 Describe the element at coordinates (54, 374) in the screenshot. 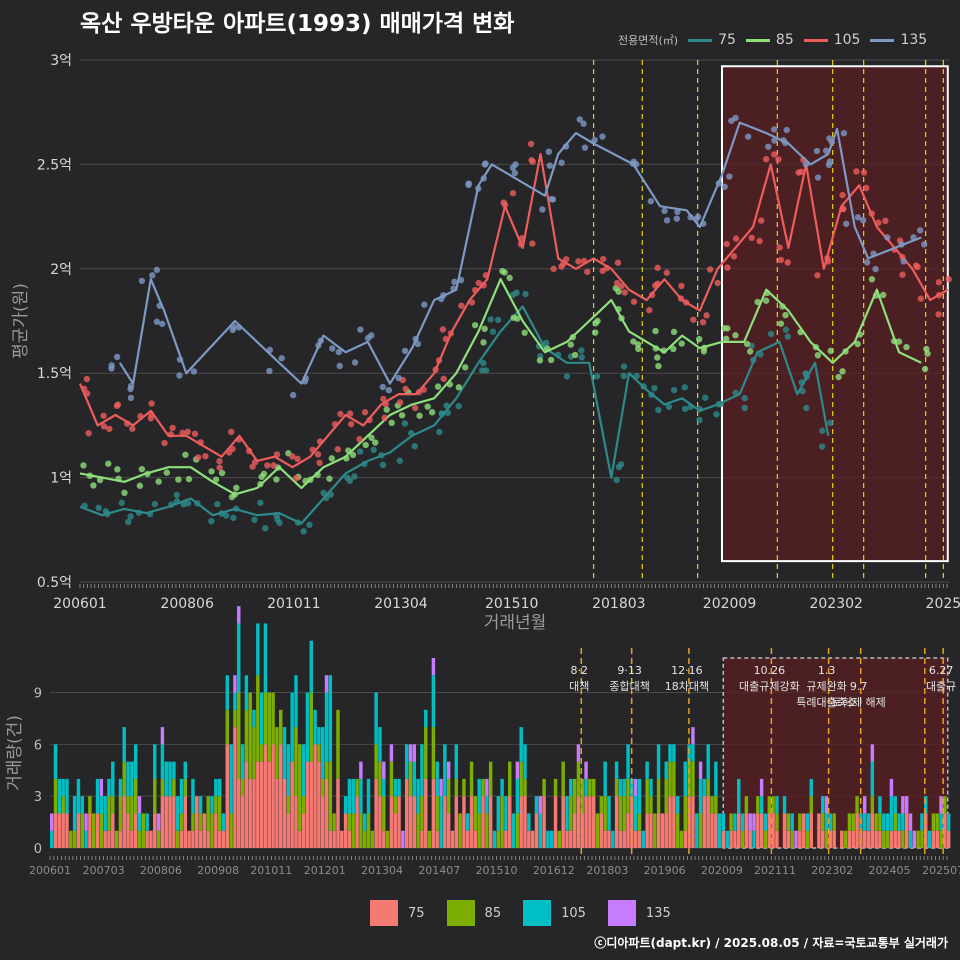

I see `price-y-tick-label: 1.5억` at that location.